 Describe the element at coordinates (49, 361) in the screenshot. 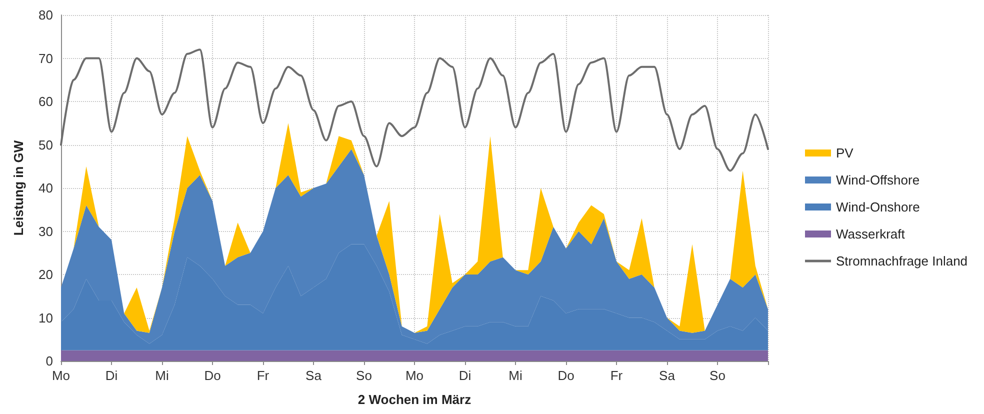

I see `y-tick-label: 0` at that location.